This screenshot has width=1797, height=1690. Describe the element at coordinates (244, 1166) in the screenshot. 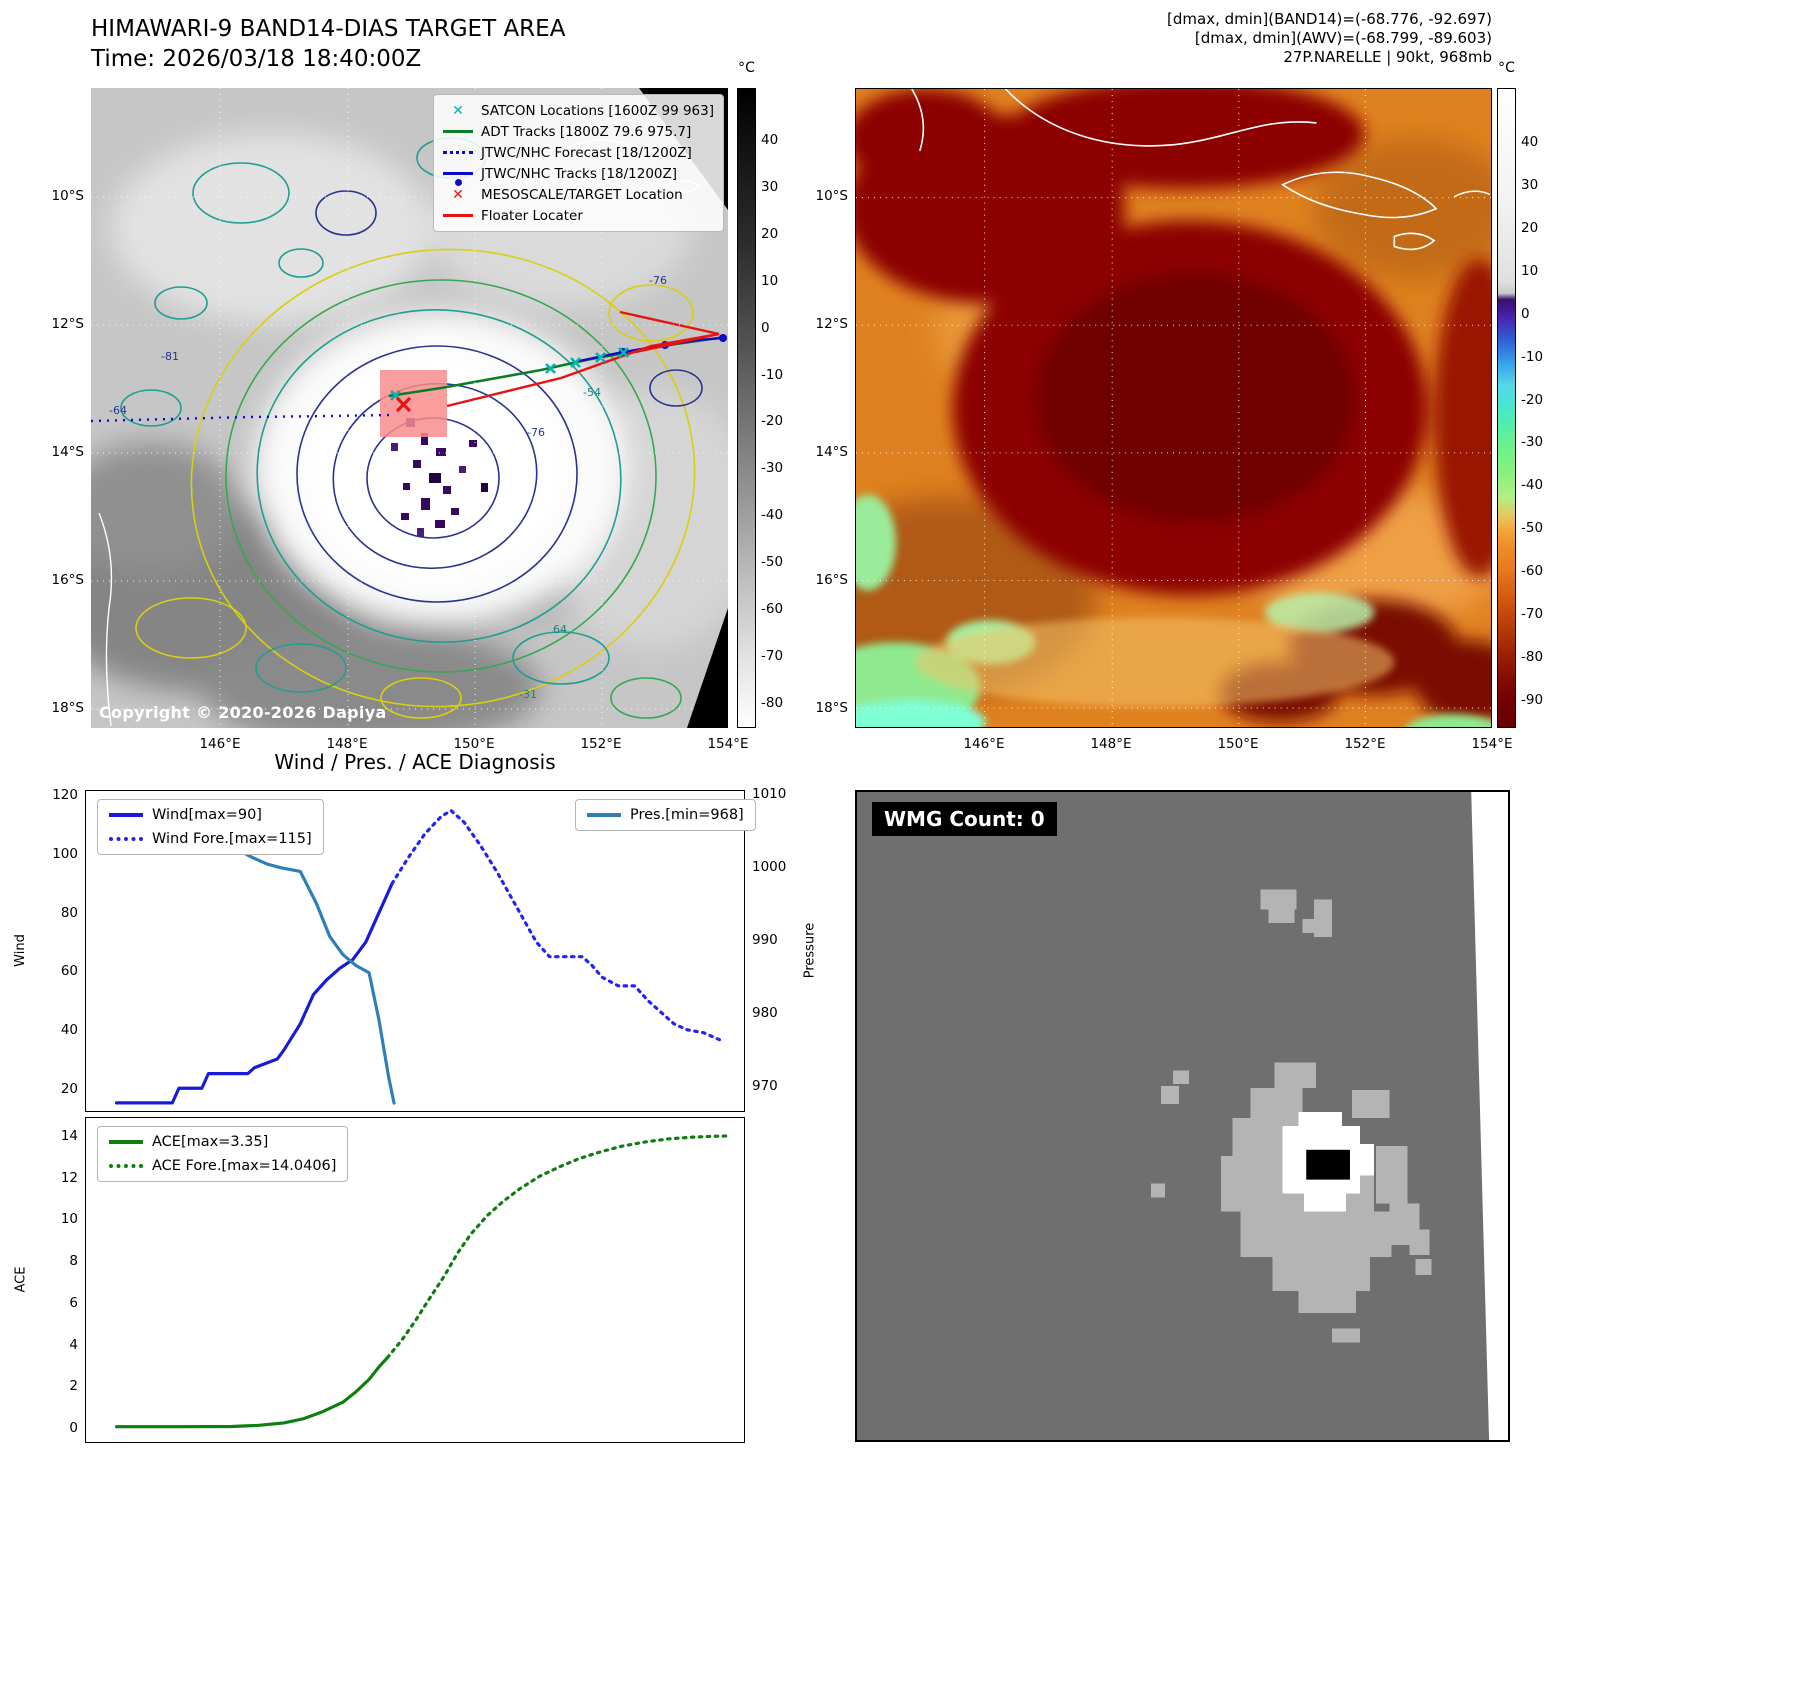

I see `legend-label: ACE Fore.[max=14.0406]` at that location.